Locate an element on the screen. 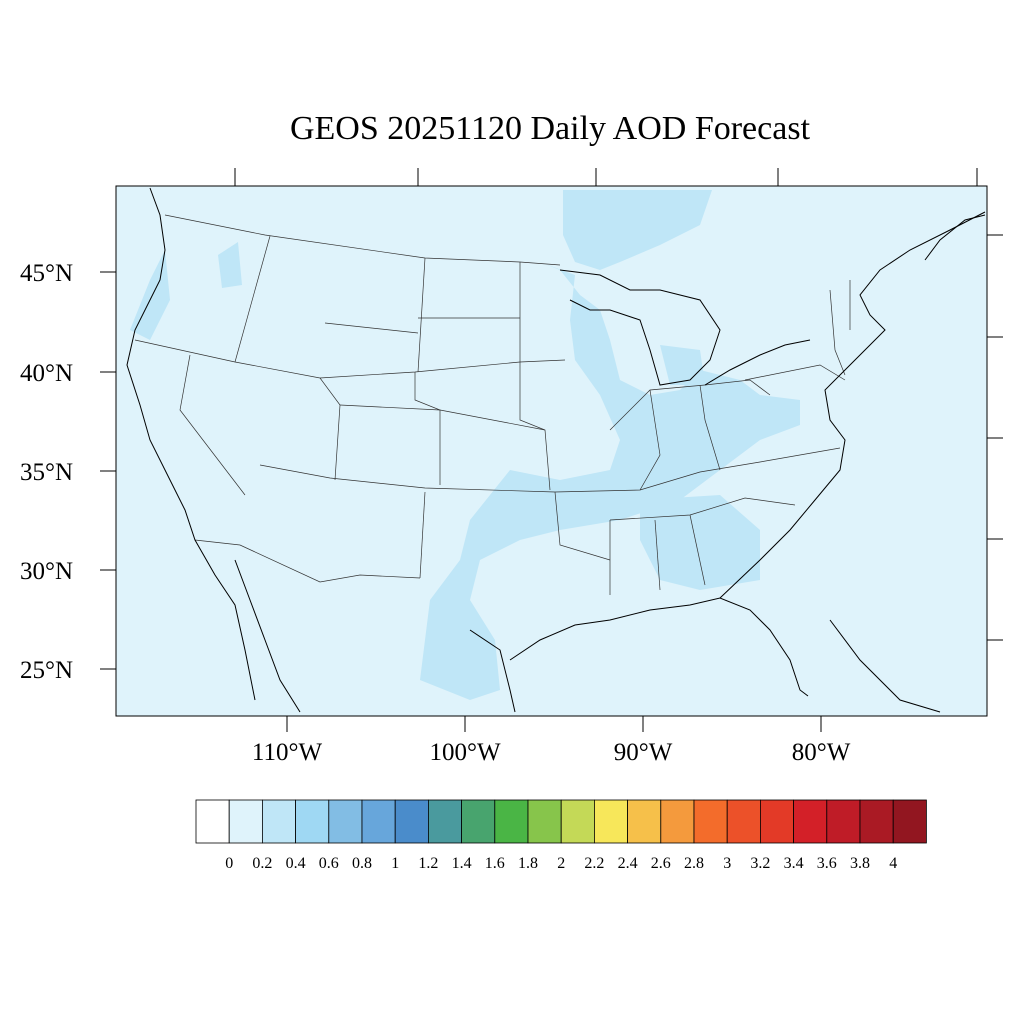 This screenshot has width=1024, height=1024. lon-label: 110°W is located at coordinates (287, 752).